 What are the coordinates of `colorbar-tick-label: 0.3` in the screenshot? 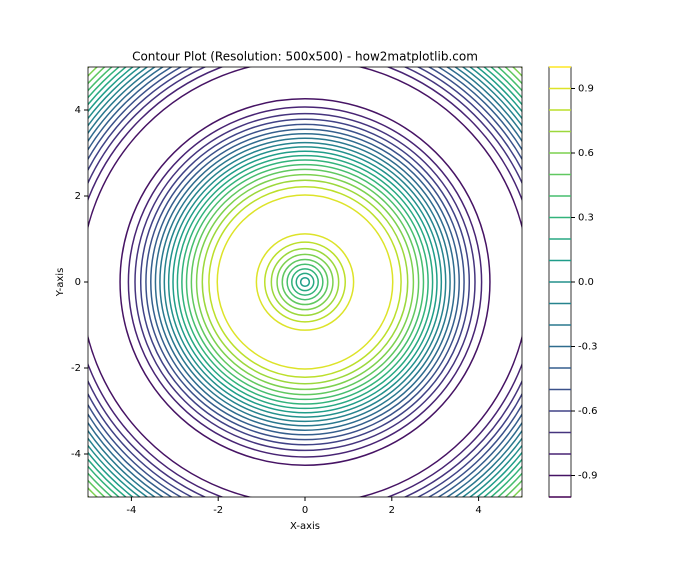 It's located at (586, 218).